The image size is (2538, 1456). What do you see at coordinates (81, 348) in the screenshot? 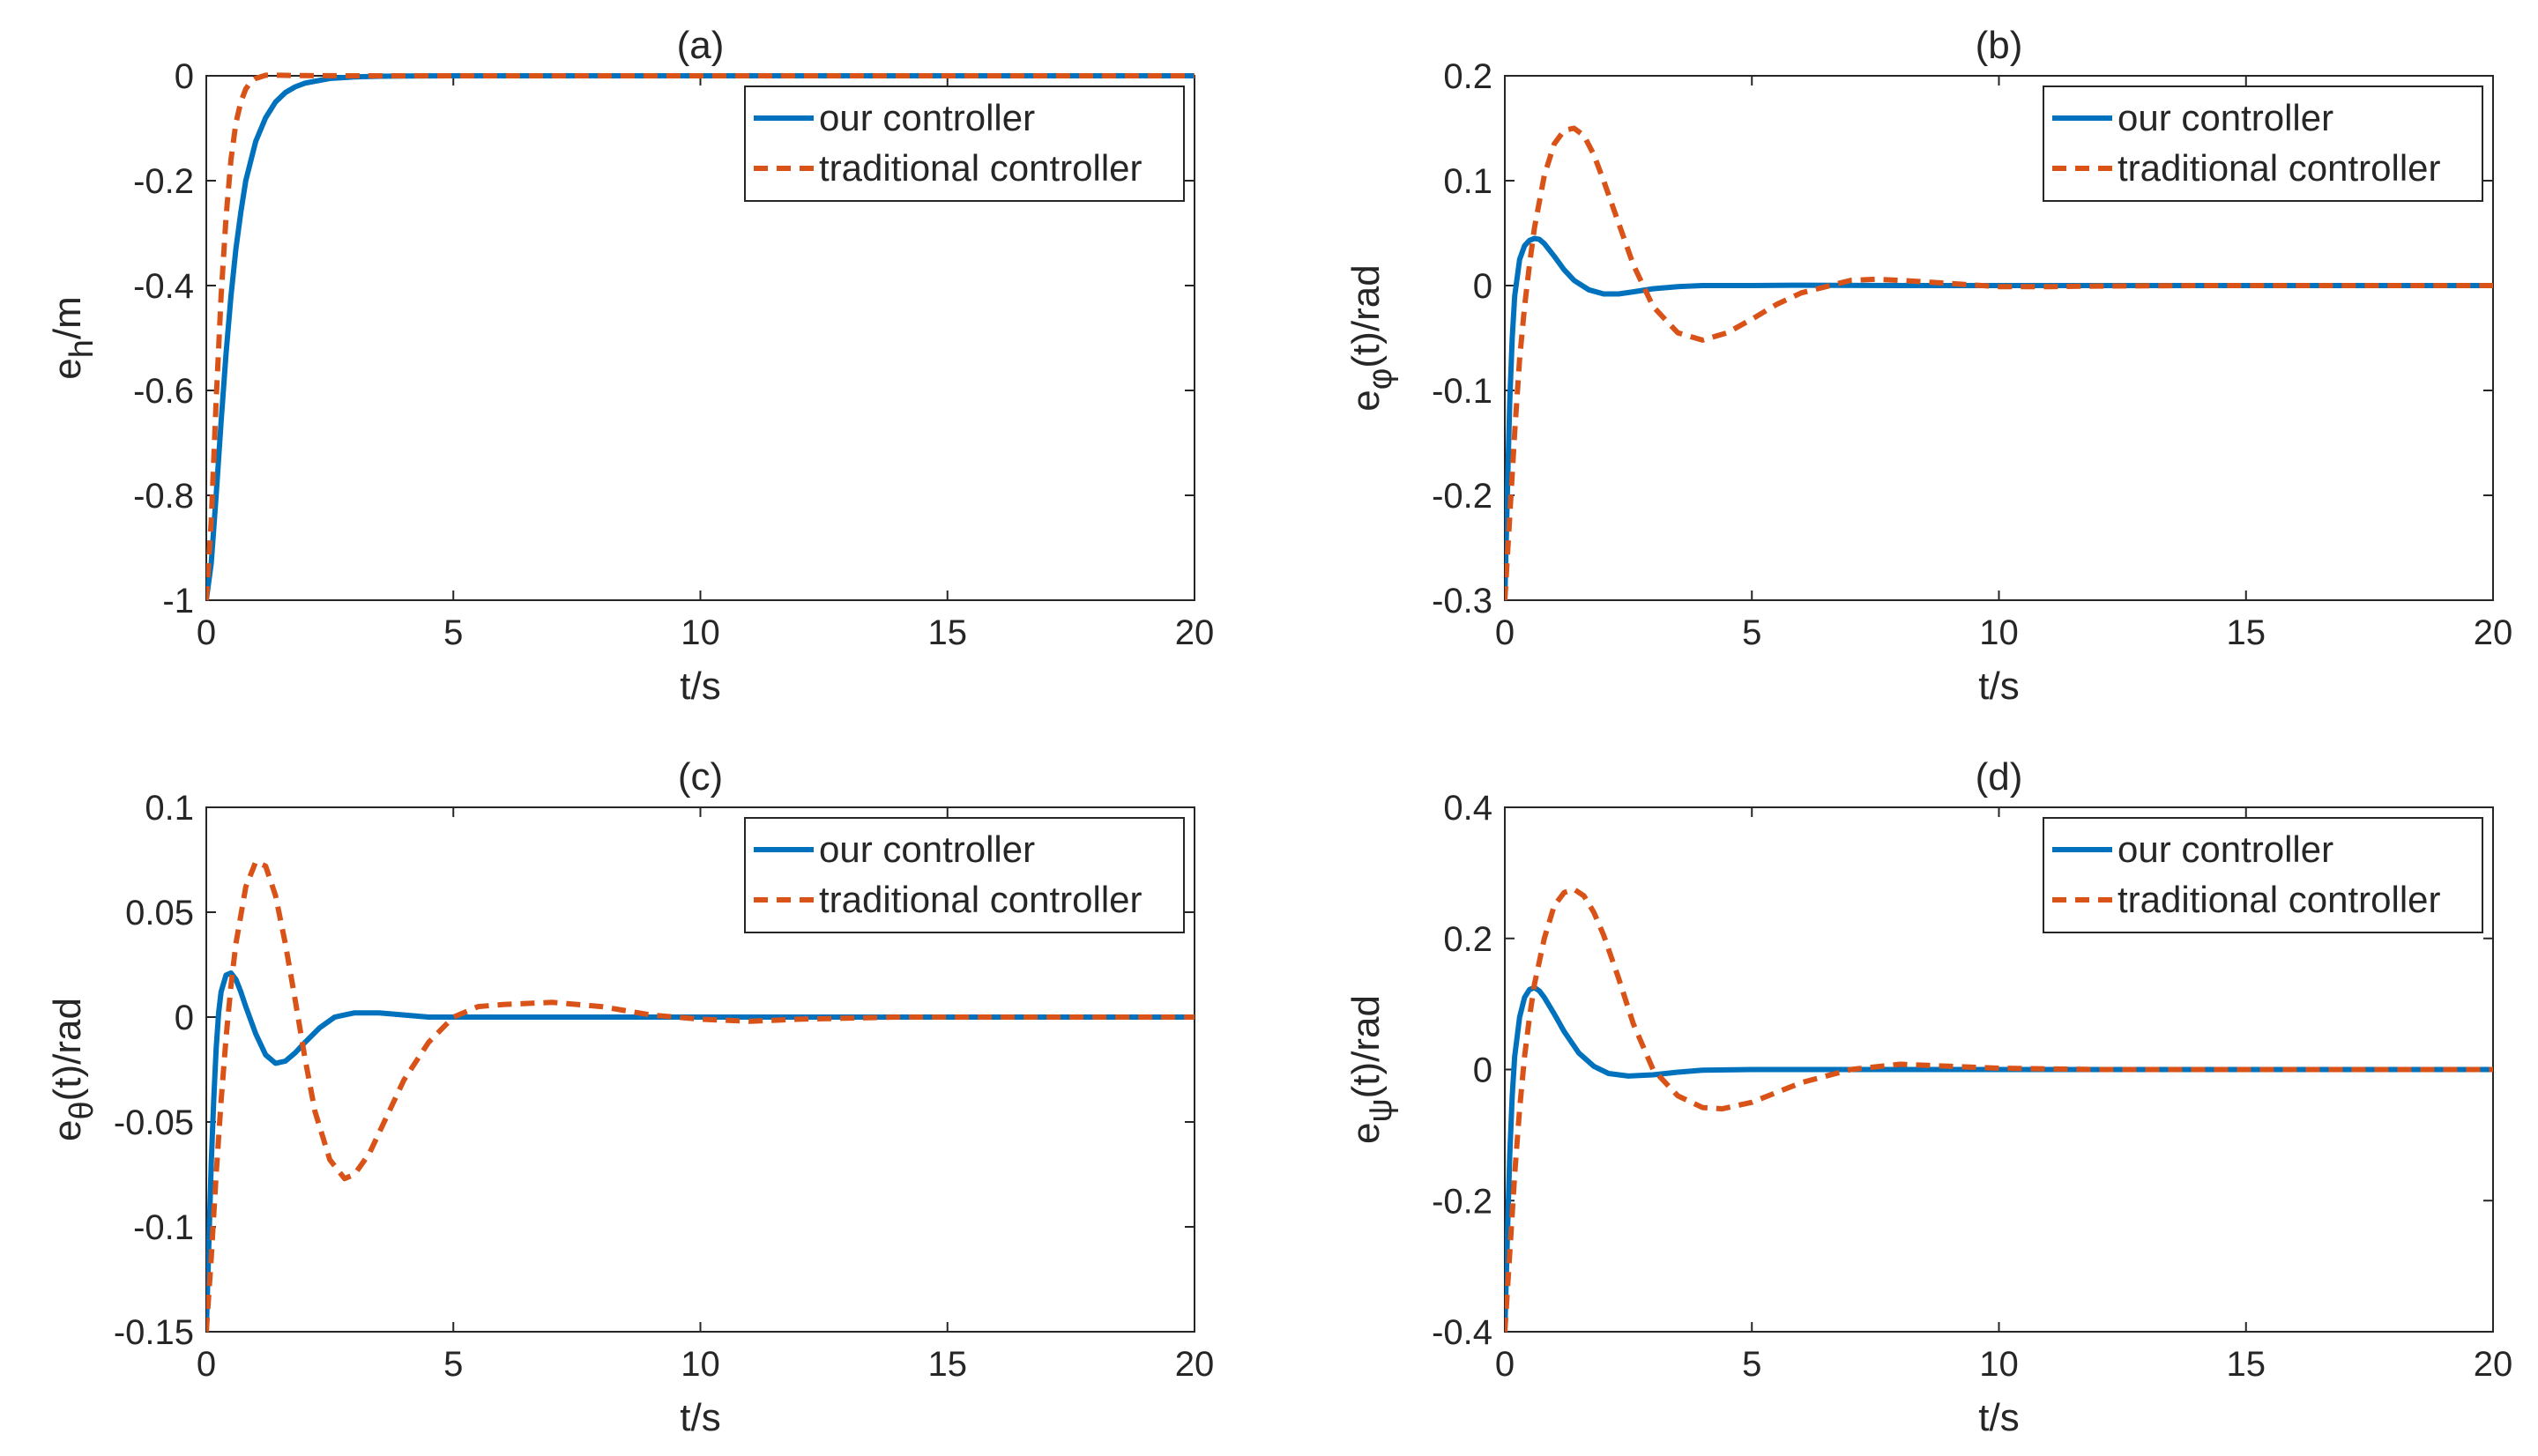
I see `y-axis-label-subscript: h` at bounding box center [81, 348].